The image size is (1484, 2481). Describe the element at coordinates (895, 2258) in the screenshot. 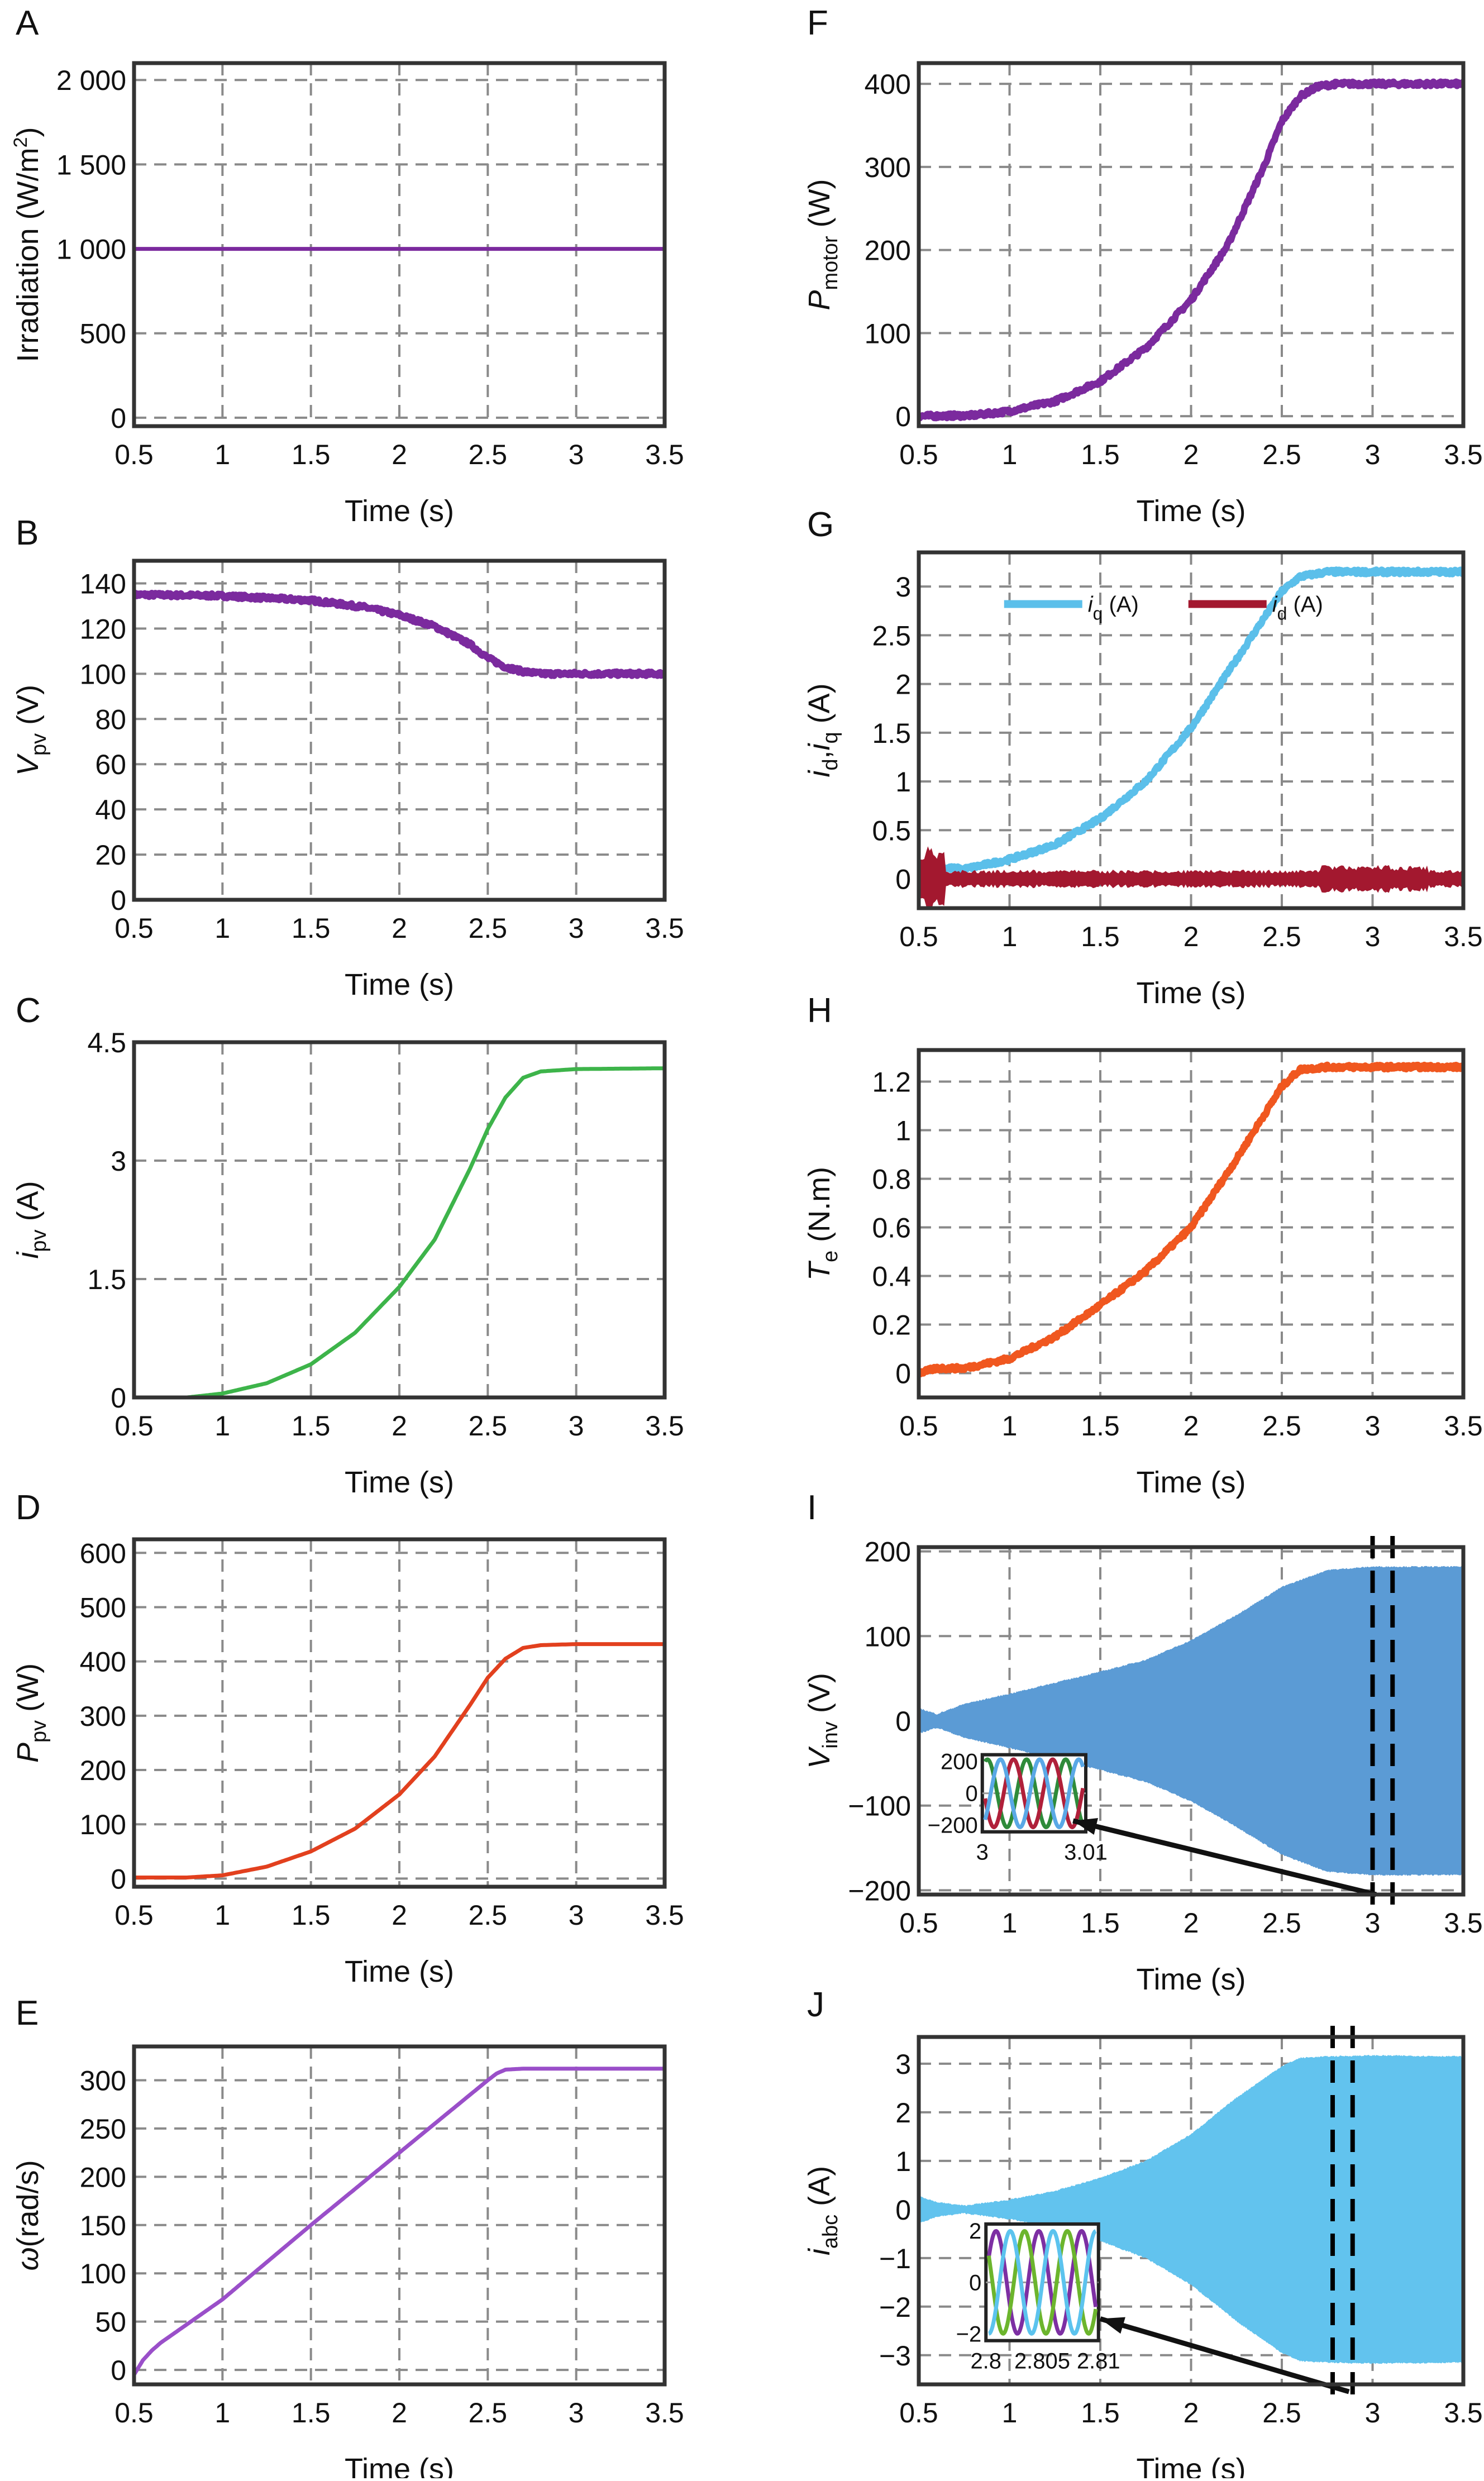

I see `y-tick-label: −1` at that location.